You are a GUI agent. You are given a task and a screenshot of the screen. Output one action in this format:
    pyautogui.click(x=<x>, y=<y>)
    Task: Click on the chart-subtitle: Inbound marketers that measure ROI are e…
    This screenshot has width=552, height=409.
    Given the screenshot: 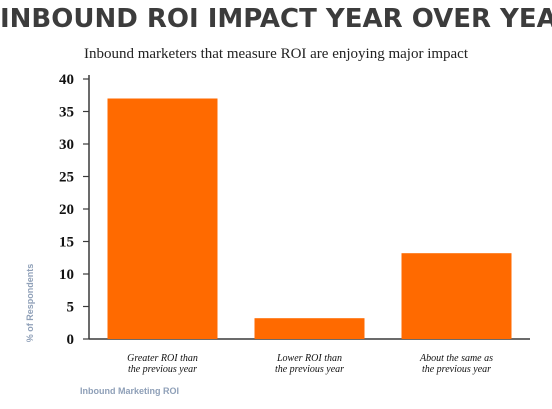 What is the action you would take?
    pyautogui.click(x=276, y=54)
    